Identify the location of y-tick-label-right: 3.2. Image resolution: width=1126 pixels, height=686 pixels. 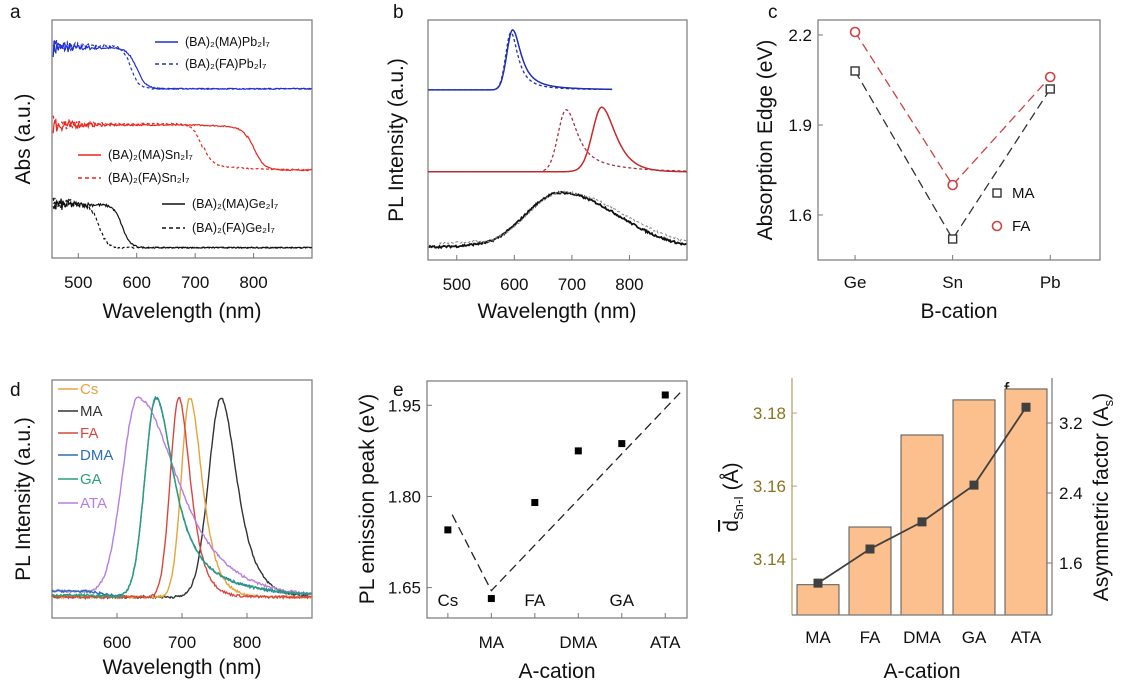
(1071, 423).